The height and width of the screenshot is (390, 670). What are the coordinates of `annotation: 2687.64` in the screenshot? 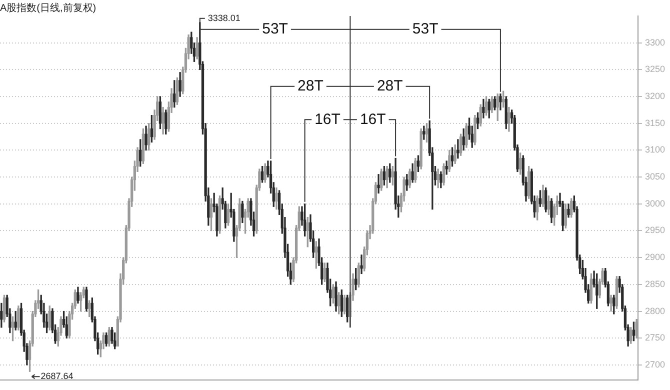 It's located at (57, 376).